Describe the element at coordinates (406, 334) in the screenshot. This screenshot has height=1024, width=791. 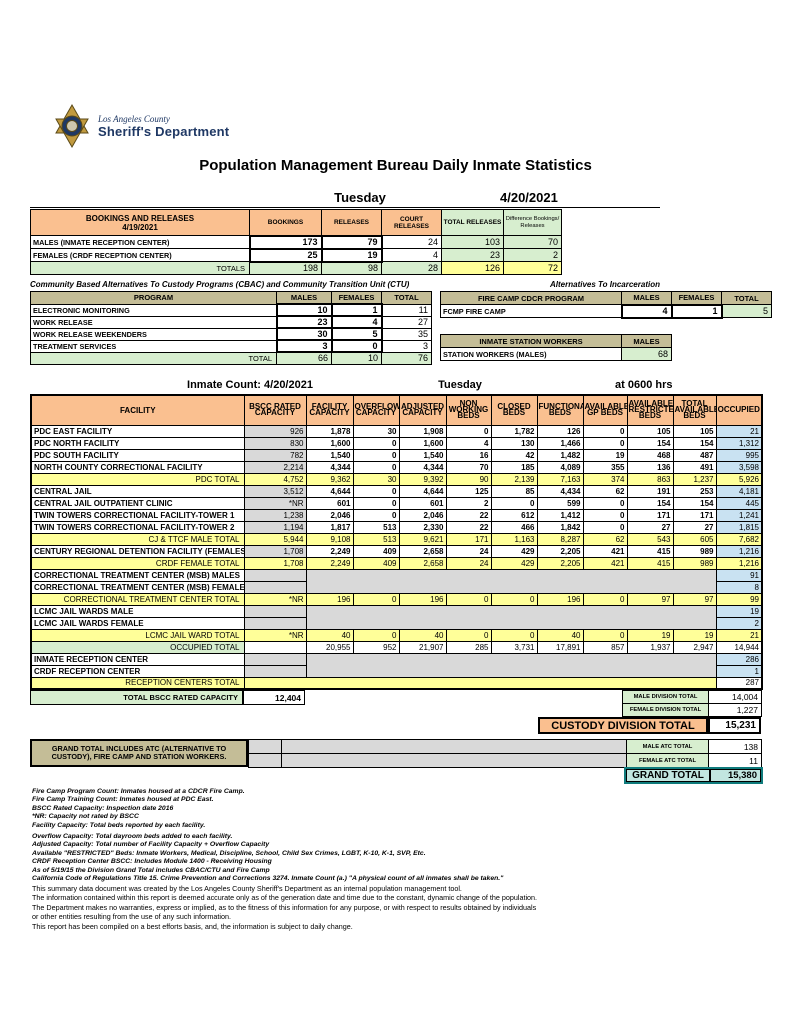
I see `value-cell: 35` at that location.